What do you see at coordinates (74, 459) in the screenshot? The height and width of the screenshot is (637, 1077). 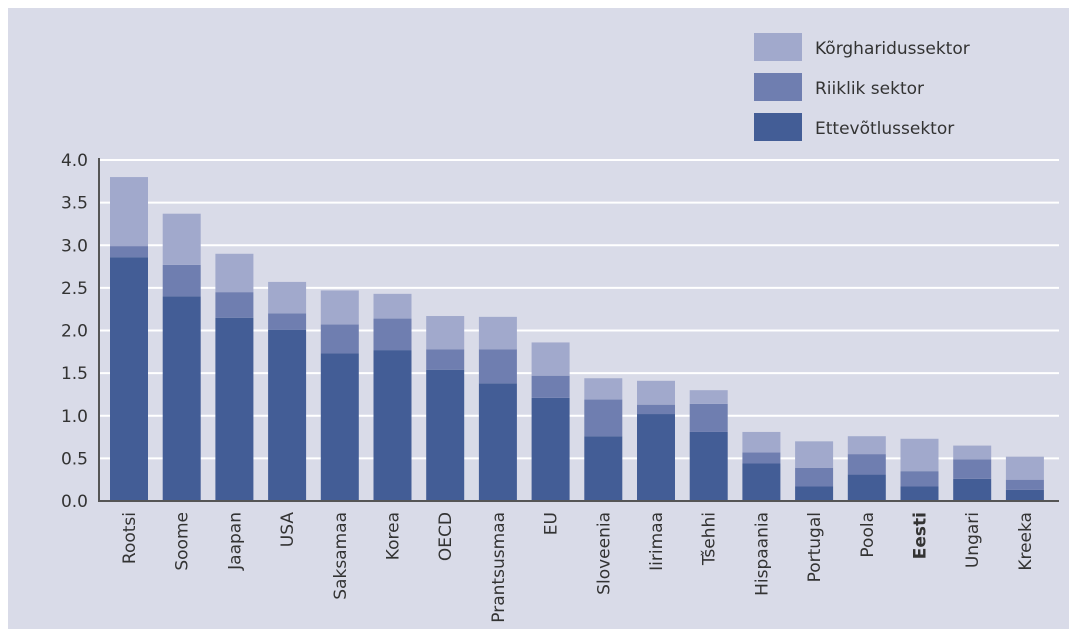 I see `y-tick-label: 0.5` at bounding box center [74, 459].